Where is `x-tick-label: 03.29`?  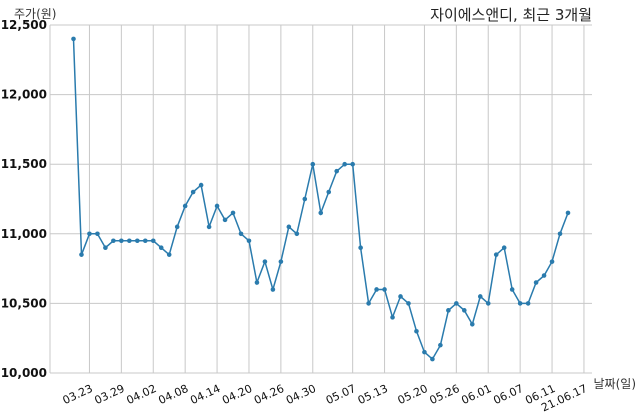 x-tick-label: 03.29 is located at coordinates (110, 394).